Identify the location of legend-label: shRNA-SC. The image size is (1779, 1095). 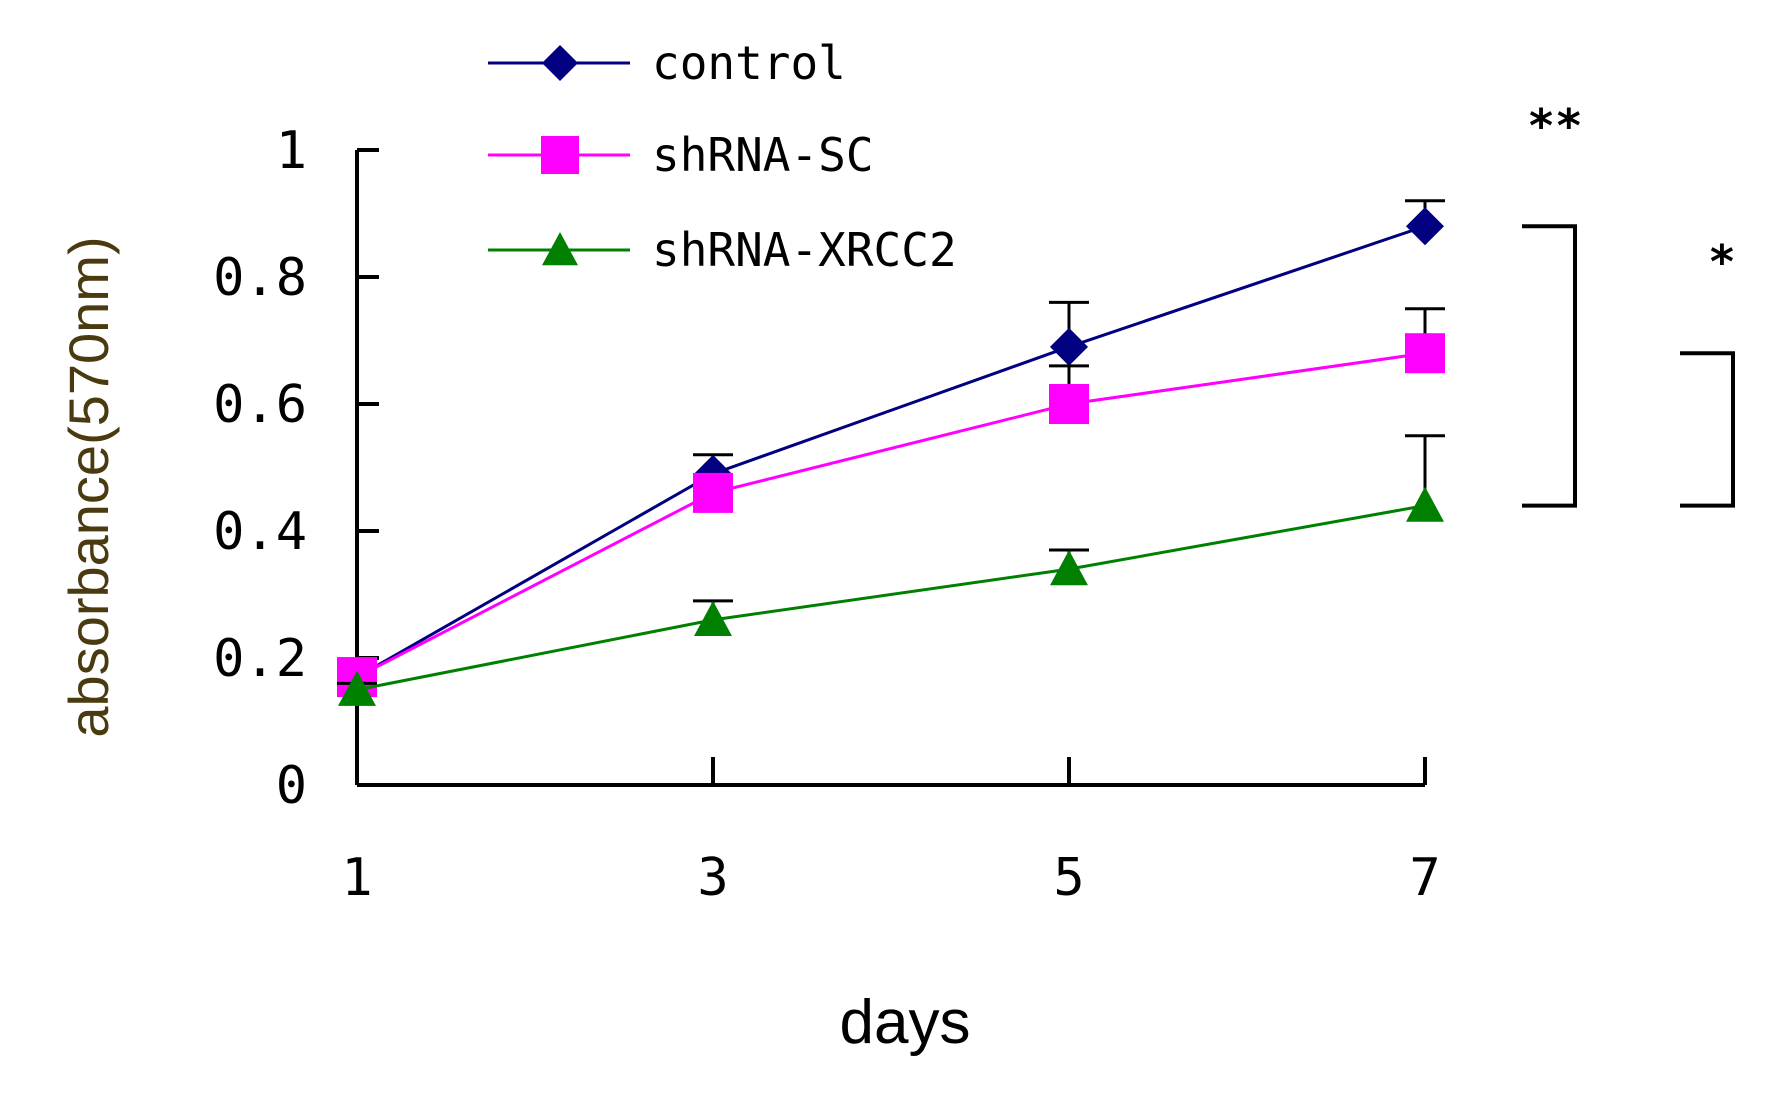
(763, 155).